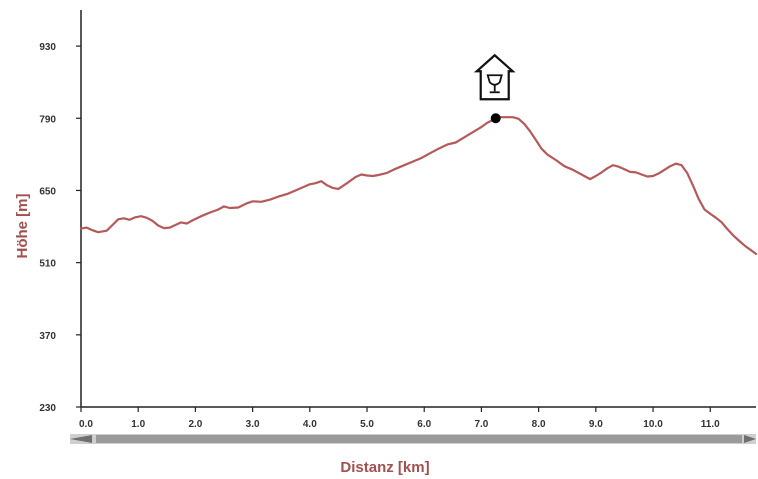  I want to click on x-axis-ticks: 0.0 1.0 2.0 3.0 4.0 5.0 6.0 7.0 8.0 9.0 10.0 11.0, so click(399, 418).